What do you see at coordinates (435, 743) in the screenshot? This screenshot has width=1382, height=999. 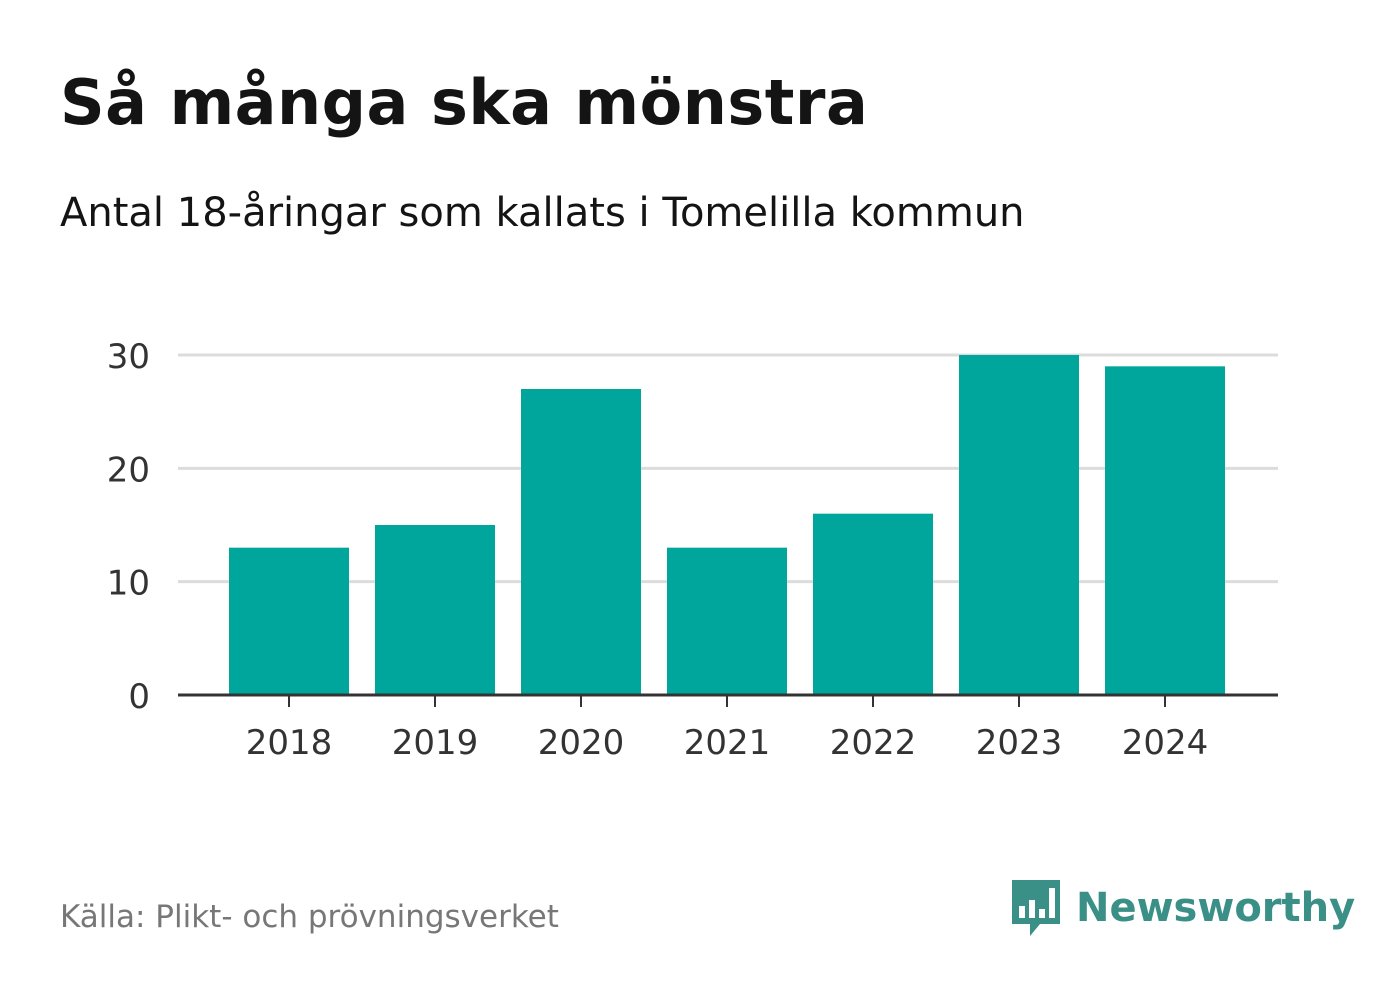 I see `x-tick-label: 2019` at bounding box center [435, 743].